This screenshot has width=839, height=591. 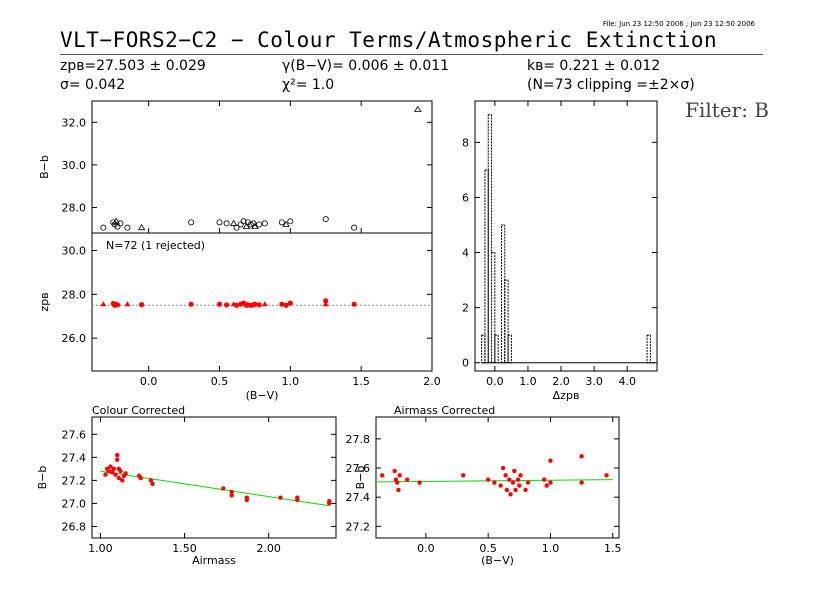 I want to click on colour-corrected-title: Colour Corrected, so click(x=138, y=410).